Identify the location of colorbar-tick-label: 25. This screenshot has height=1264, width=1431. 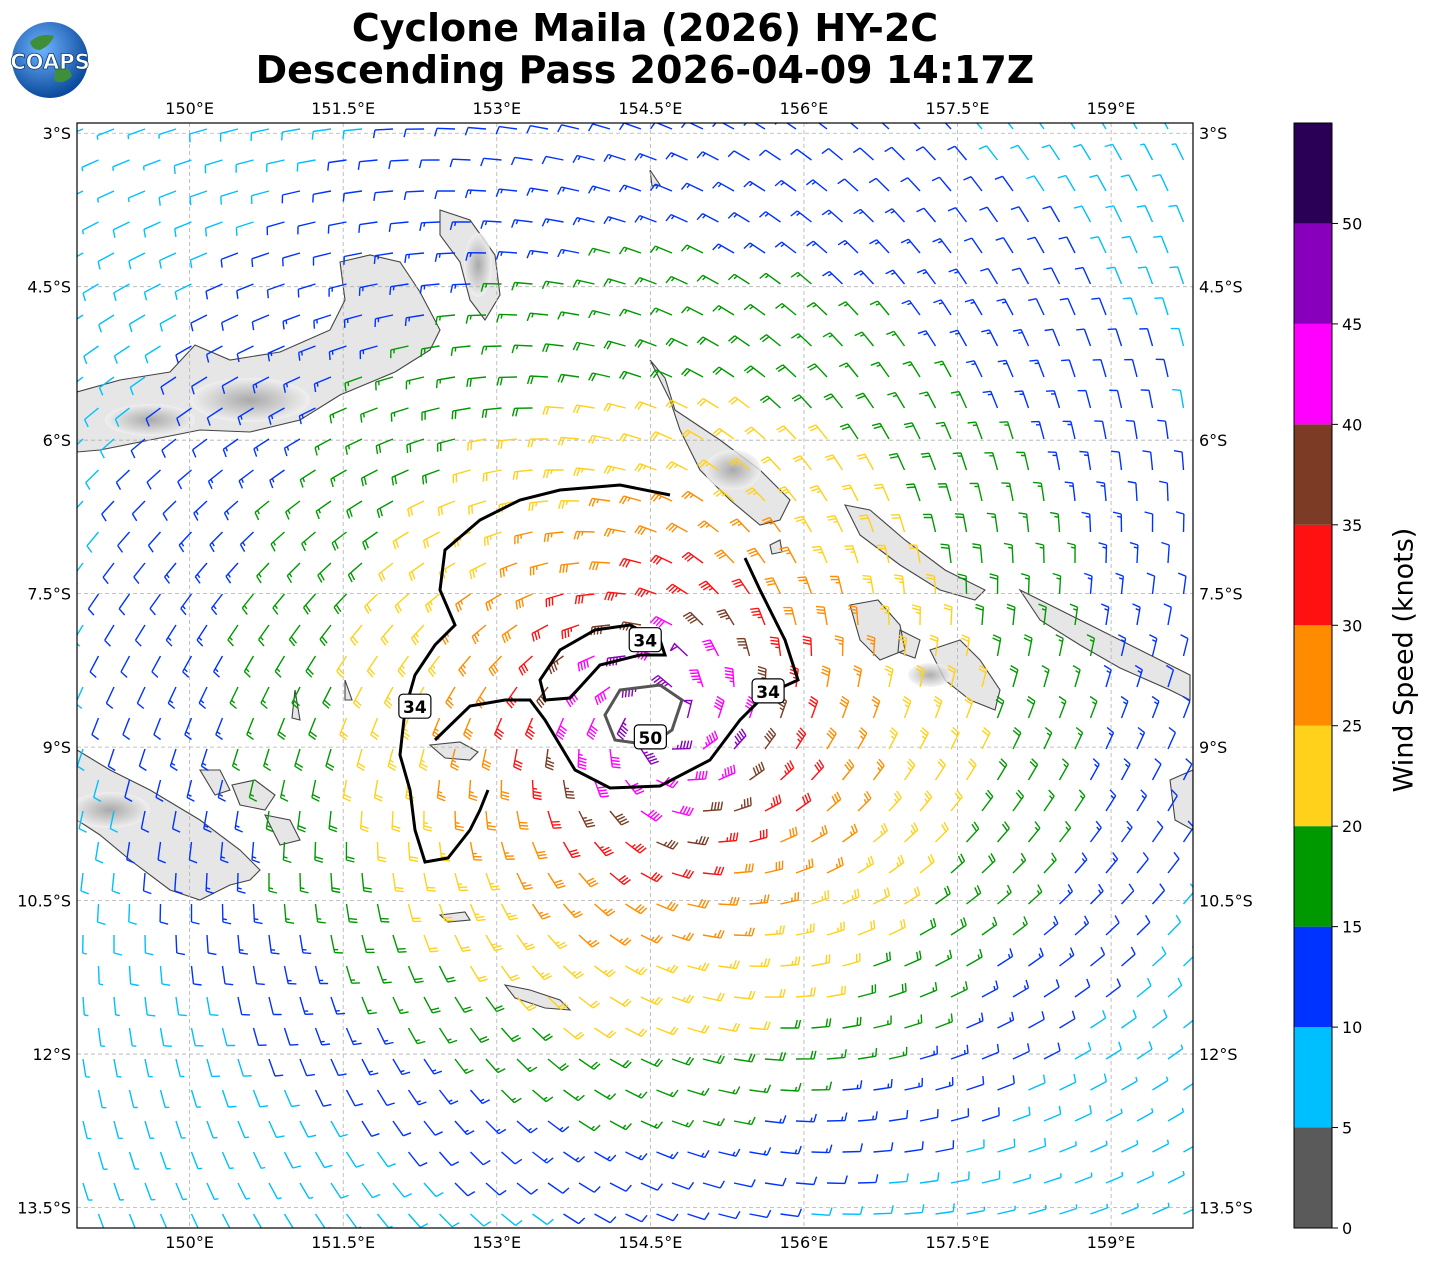
(1352, 726).